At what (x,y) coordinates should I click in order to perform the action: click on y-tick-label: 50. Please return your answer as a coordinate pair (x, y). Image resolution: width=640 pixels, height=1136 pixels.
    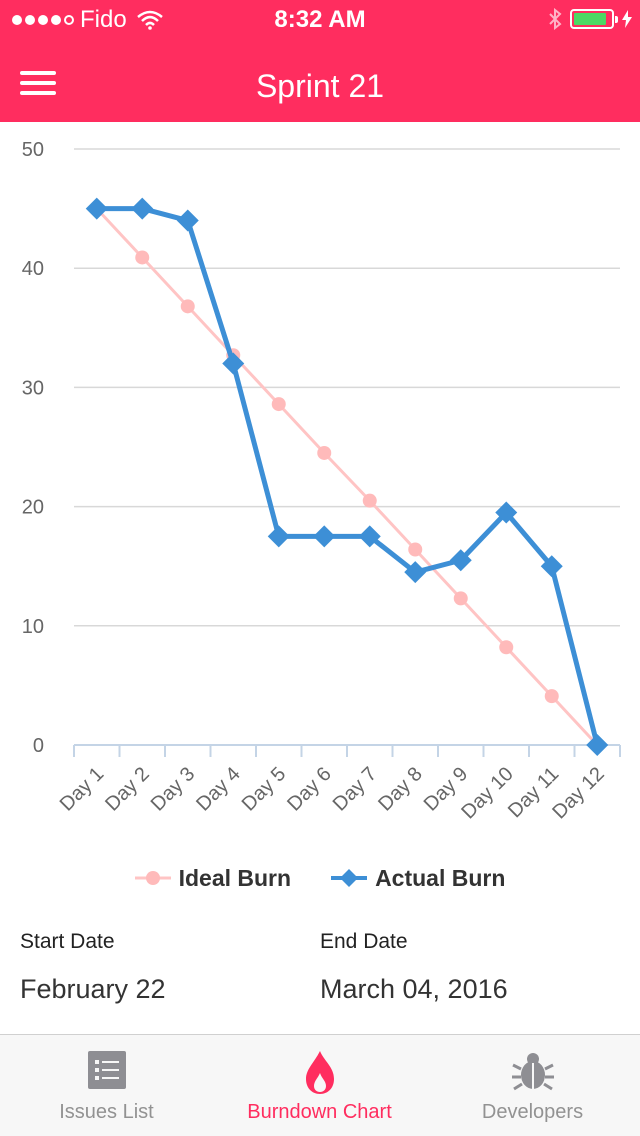
    Looking at the image, I should click on (33, 150).